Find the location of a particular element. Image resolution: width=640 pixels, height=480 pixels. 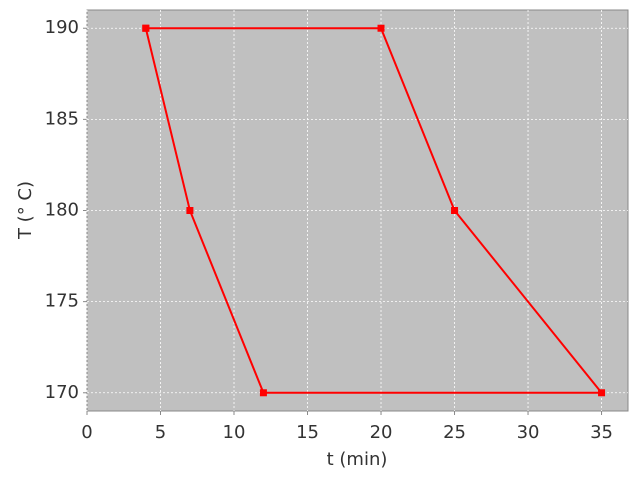

x-tick-label: 20 is located at coordinates (381, 432).